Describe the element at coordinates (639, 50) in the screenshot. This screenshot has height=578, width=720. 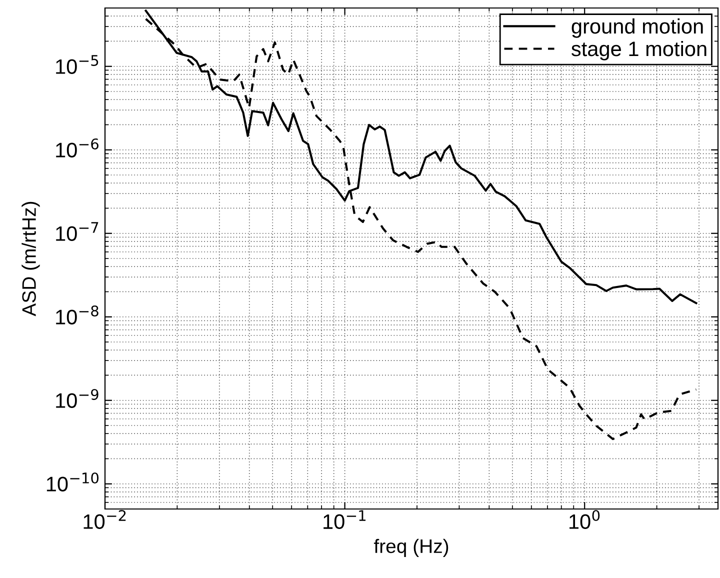
I see `legend-label: stage 1 motion` at that location.